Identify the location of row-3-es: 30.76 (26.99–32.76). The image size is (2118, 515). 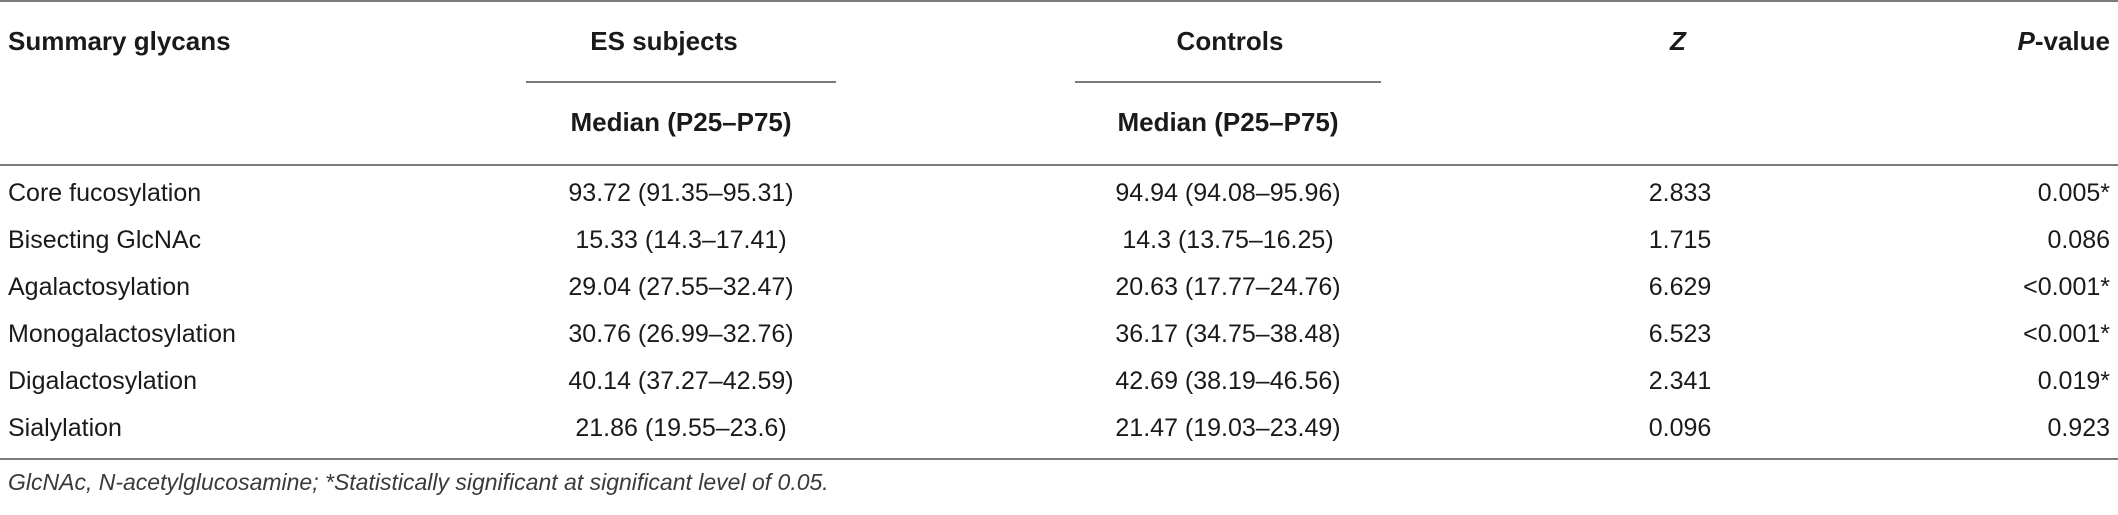
(681, 334).